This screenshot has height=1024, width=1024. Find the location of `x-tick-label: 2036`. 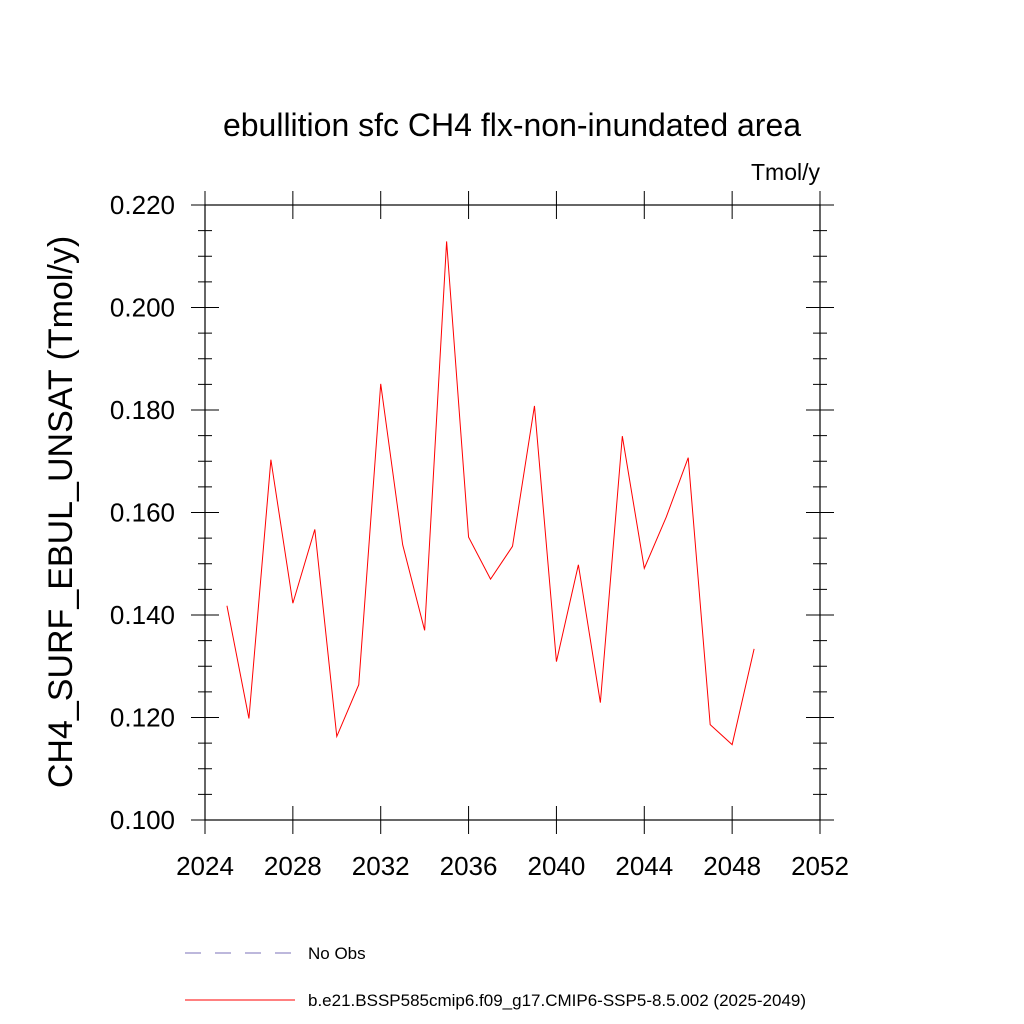

x-tick-label: 2036 is located at coordinates (469, 866).